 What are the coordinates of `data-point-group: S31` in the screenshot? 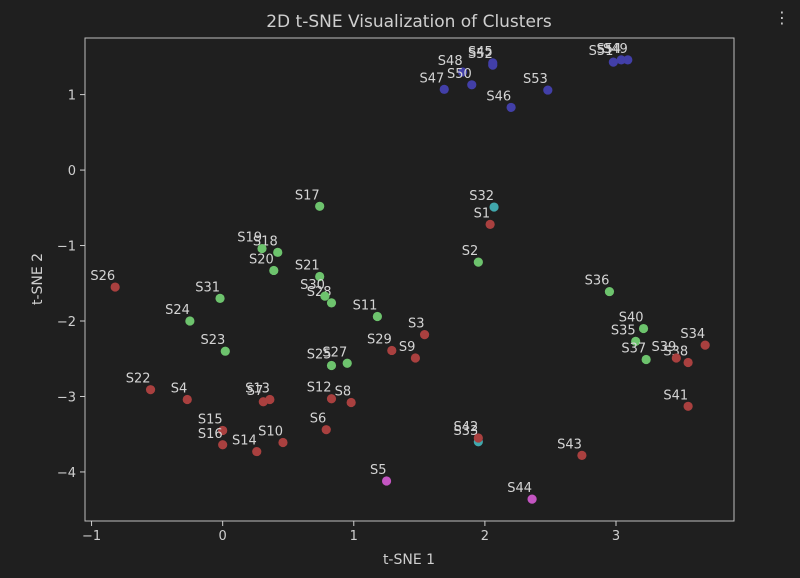 It's located at (210, 291).